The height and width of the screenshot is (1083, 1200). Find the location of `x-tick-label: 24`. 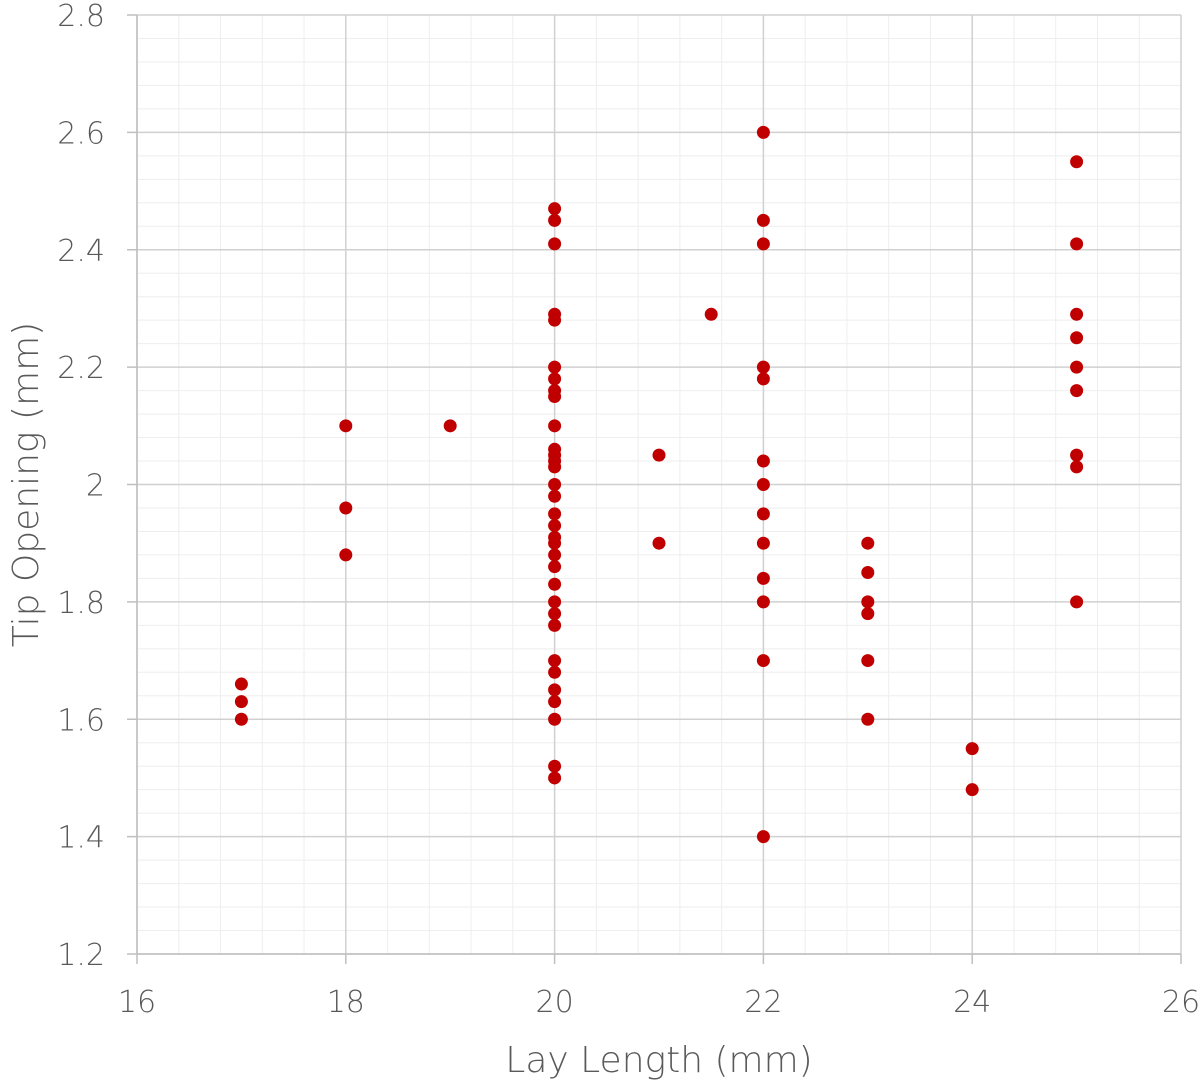

x-tick-label: 24 is located at coordinates (972, 1002).